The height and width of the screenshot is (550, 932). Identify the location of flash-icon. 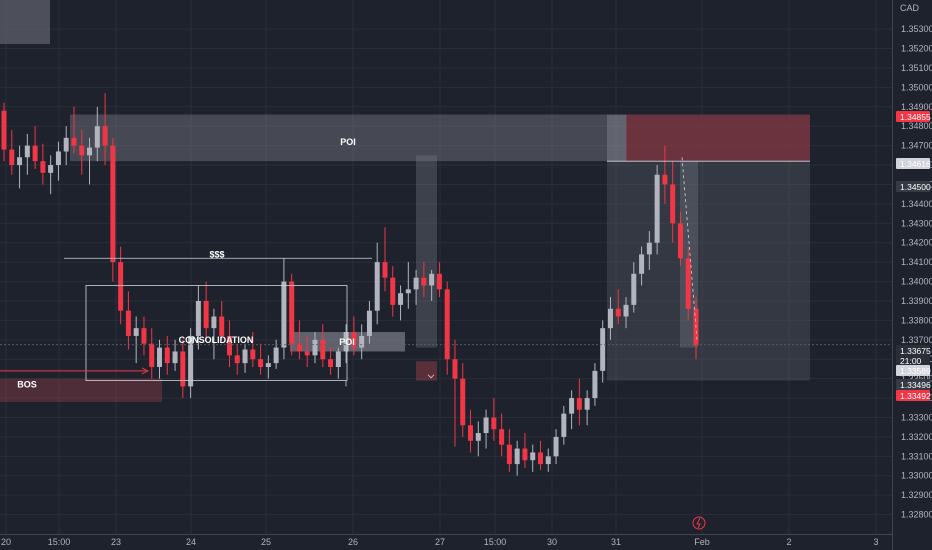
(699, 523).